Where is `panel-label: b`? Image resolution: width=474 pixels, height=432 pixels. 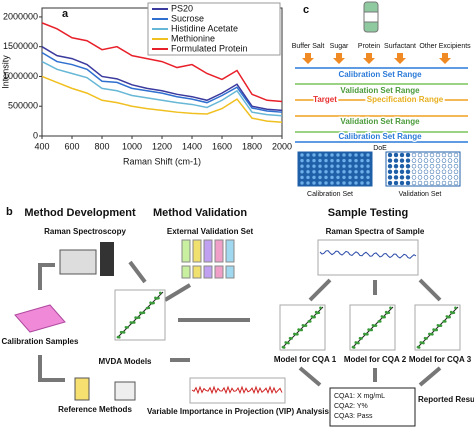
panel-label: b is located at coordinates (9, 212).